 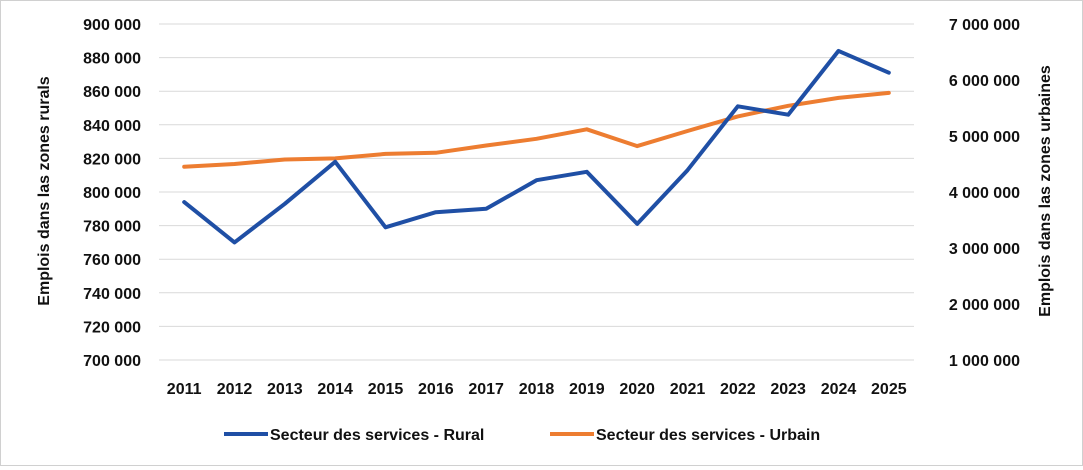 I want to click on right-tick-label: 4 000 000, so click(x=984, y=193).